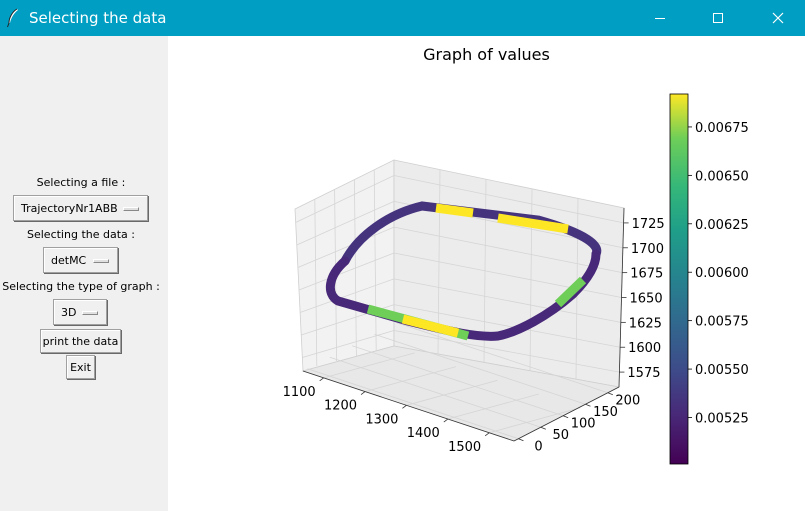 The height and width of the screenshot is (511, 805). I want to click on x-axis-line, so click(408, 406).